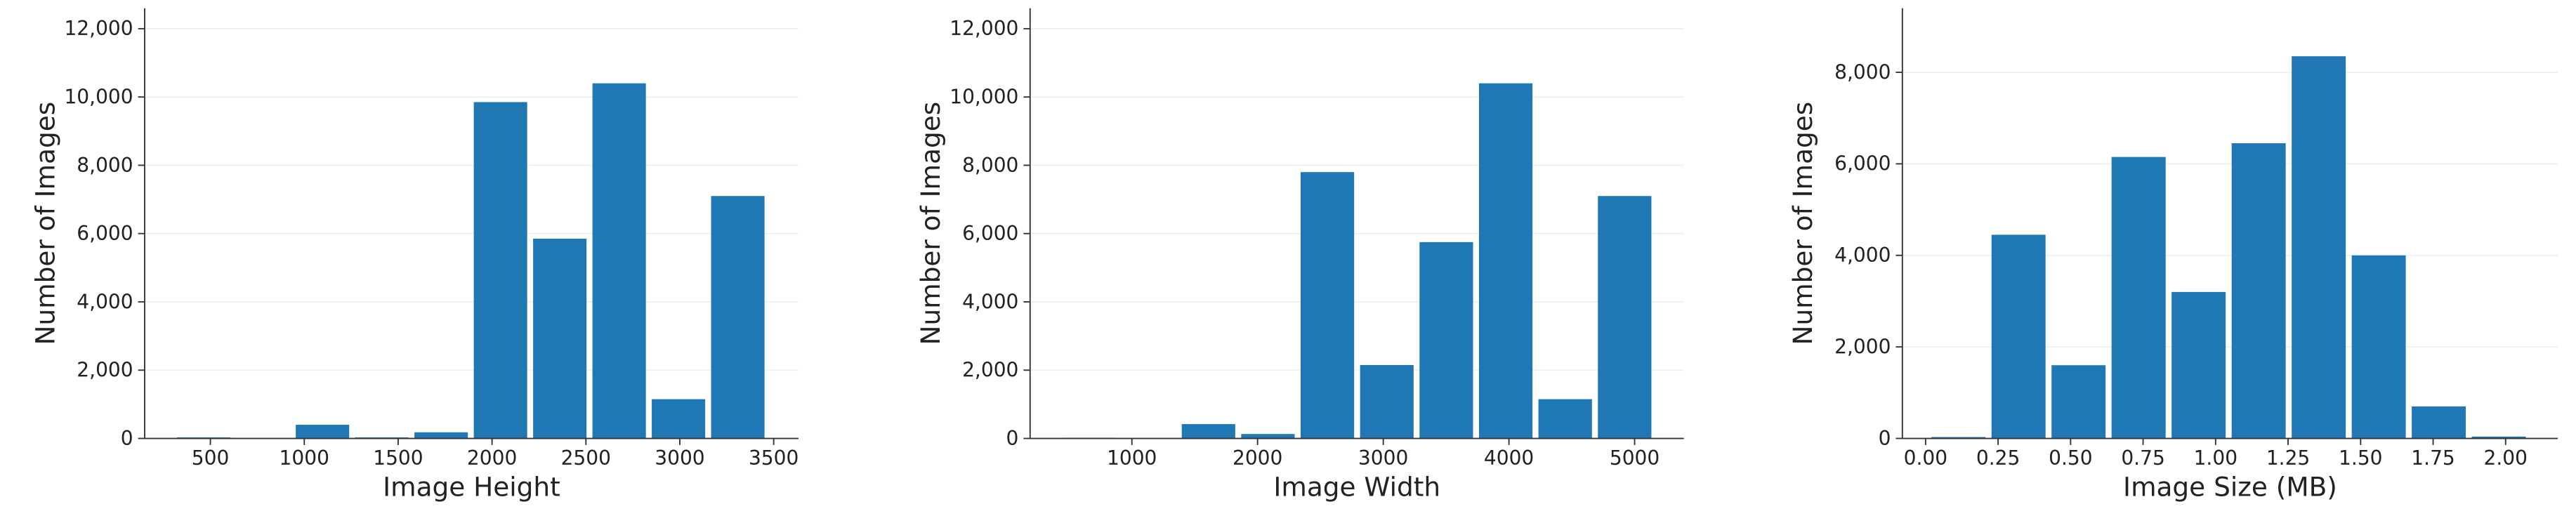 The height and width of the screenshot is (523, 2576). What do you see at coordinates (774, 458) in the screenshot?
I see `x-tick-label: 3500` at bounding box center [774, 458].